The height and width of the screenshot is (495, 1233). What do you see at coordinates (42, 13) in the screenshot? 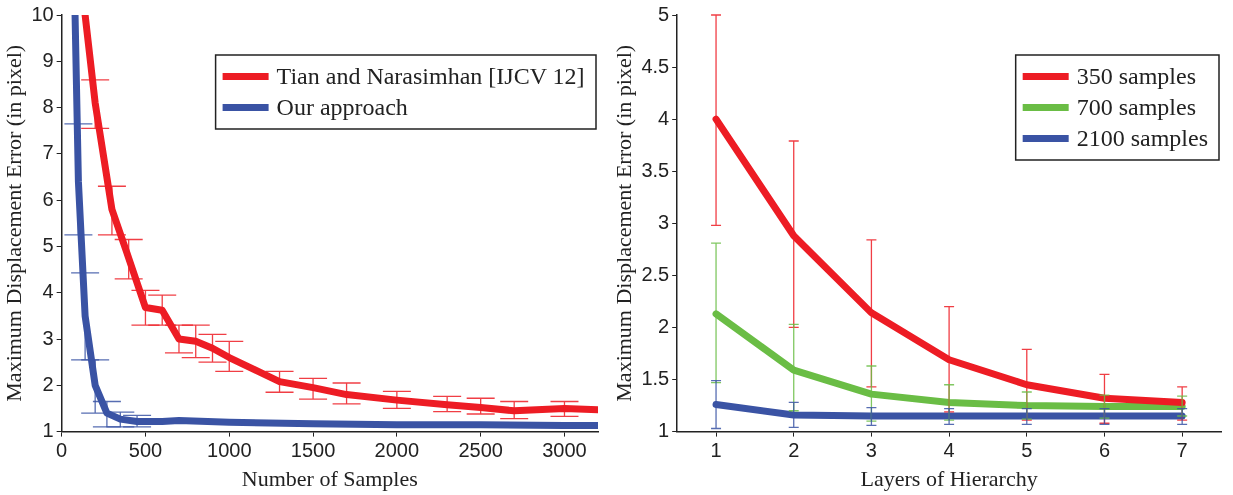
I see `y-tick-label: 10` at bounding box center [42, 13].